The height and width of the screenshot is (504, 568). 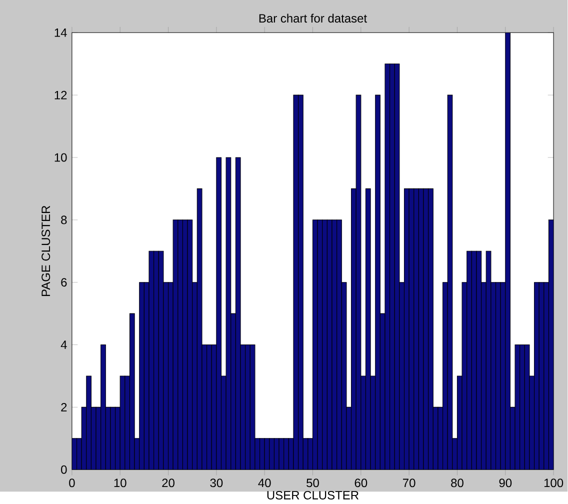 I want to click on chart-title: Bar chart for dataset, so click(x=313, y=18).